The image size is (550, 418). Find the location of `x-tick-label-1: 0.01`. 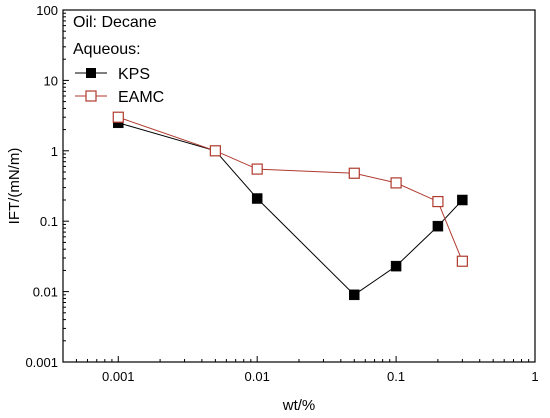

x-tick-label-1: 0.01 is located at coordinates (257, 376).